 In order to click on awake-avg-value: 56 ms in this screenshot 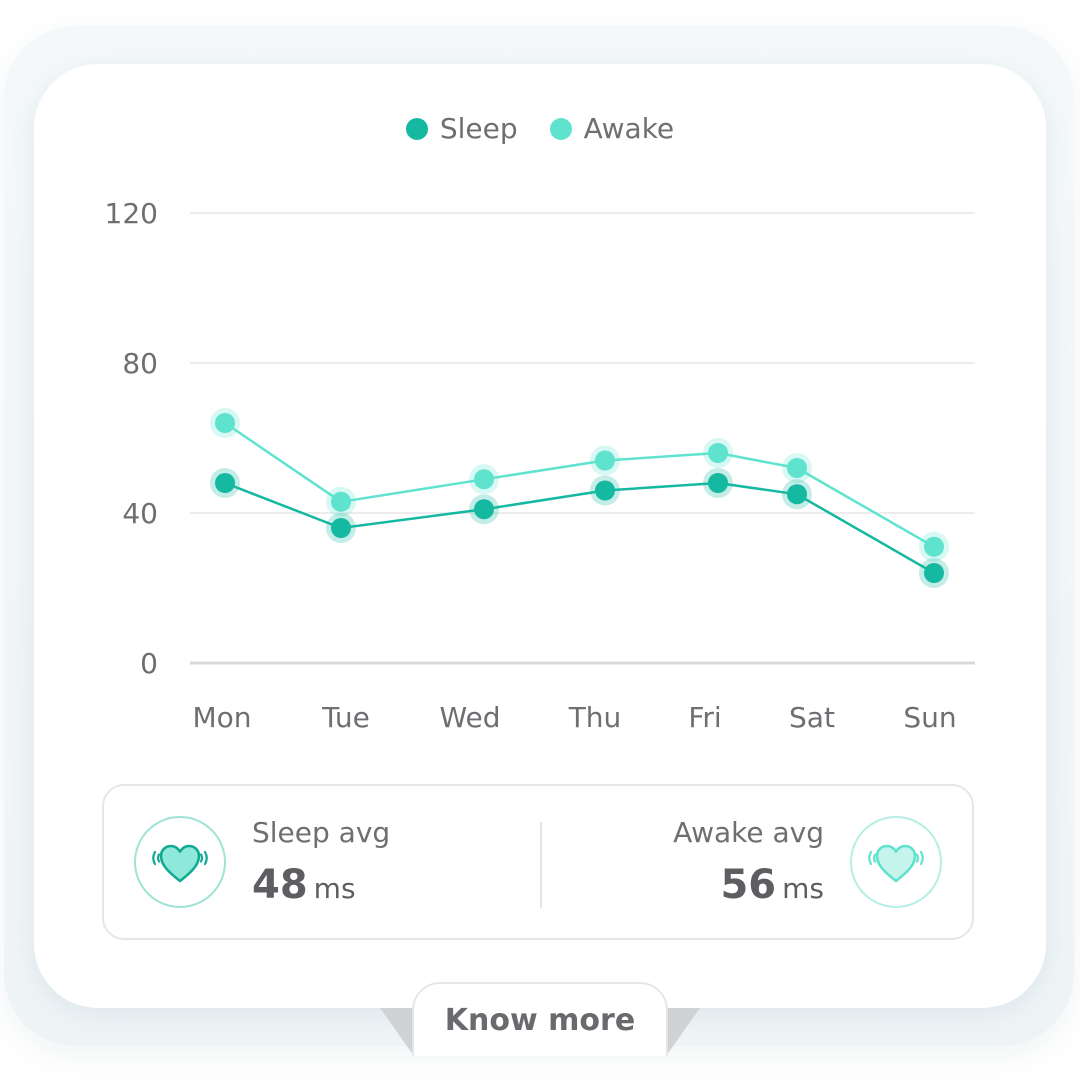, I will do `click(772, 885)`.